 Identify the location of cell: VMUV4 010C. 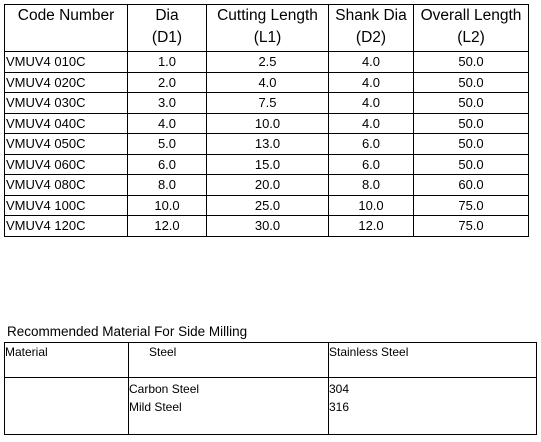
(66, 62).